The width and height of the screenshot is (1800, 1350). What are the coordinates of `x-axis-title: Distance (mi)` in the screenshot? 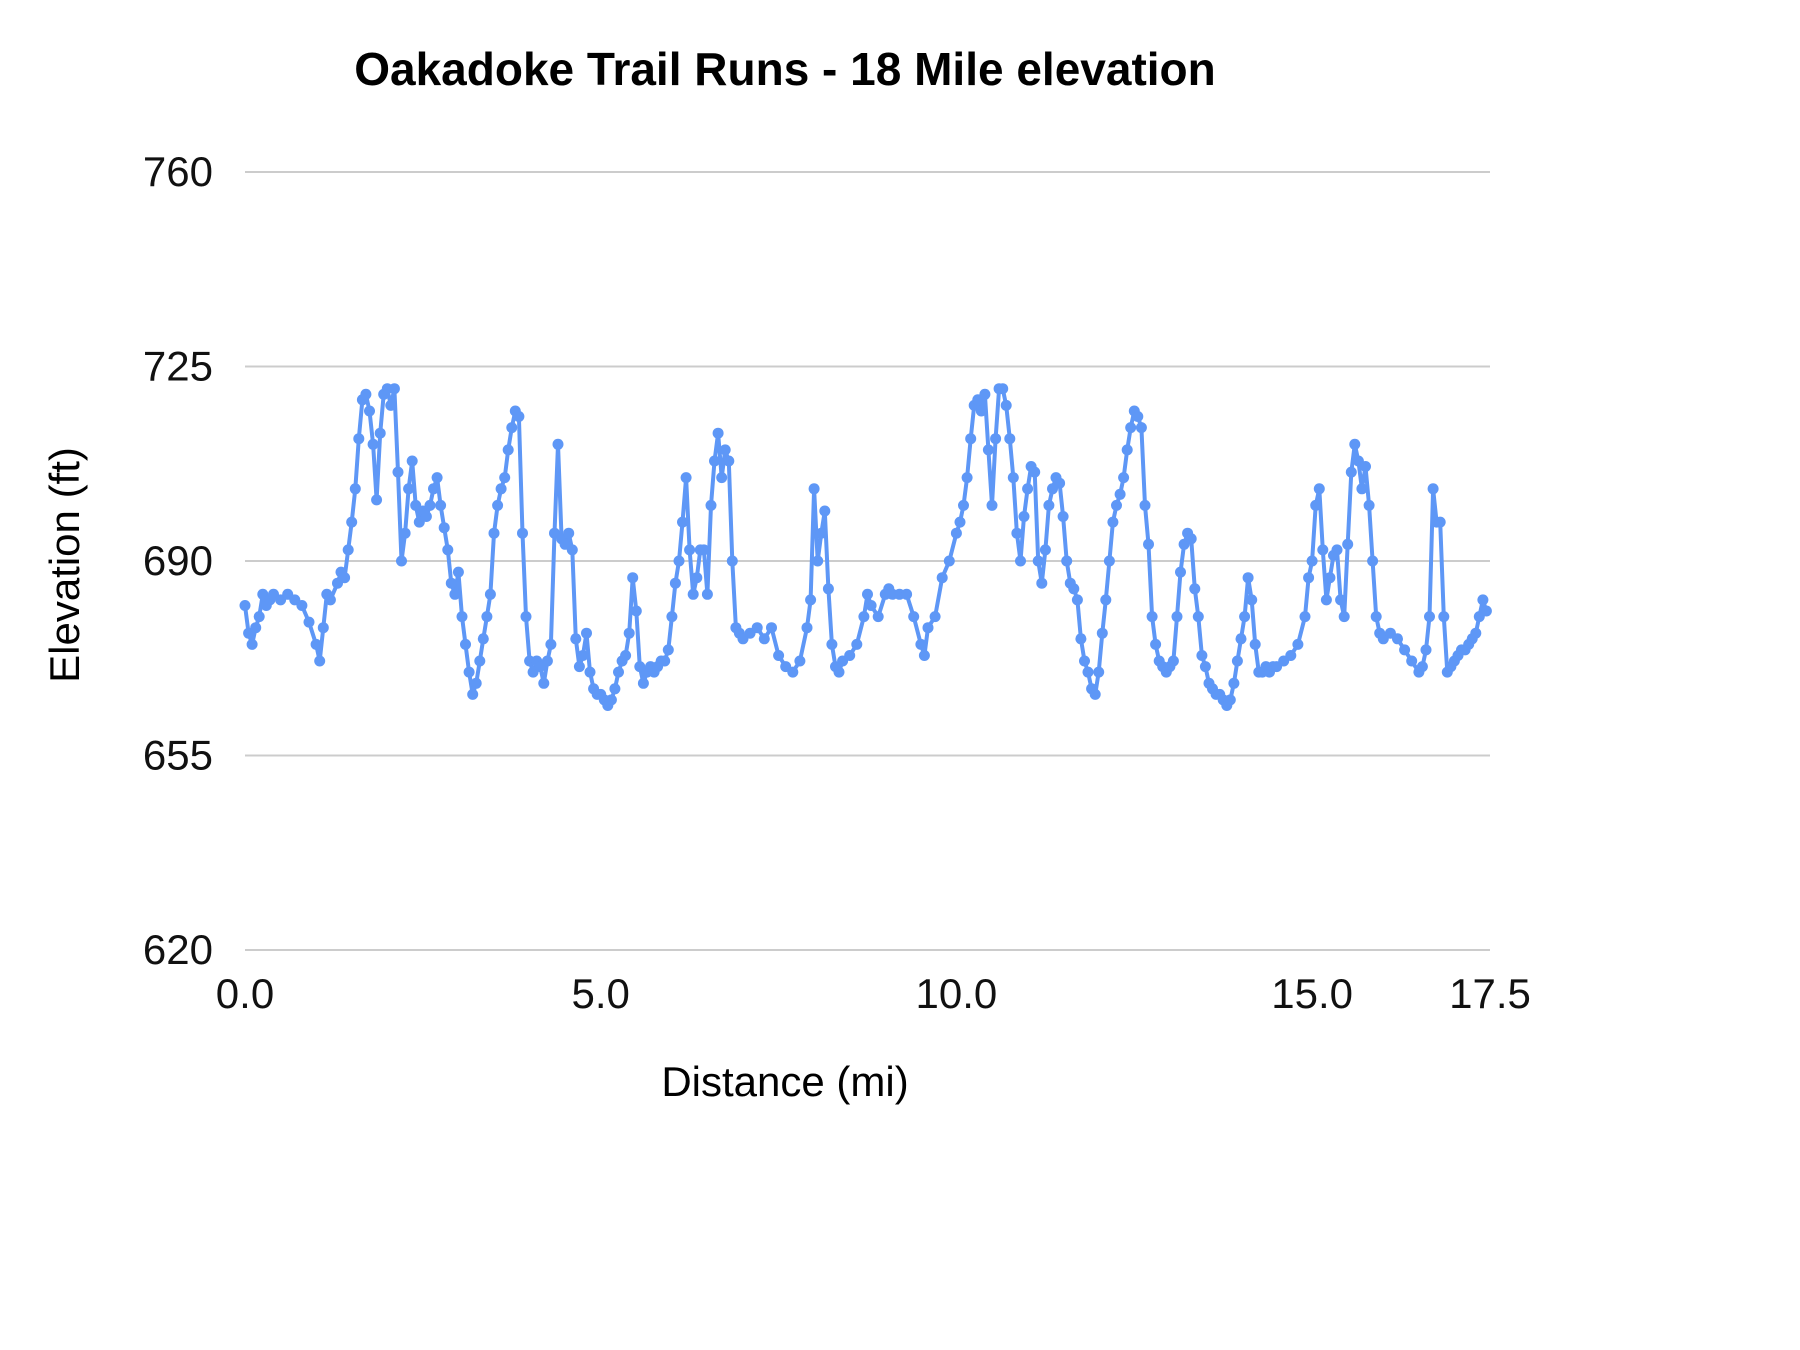 It's located at (785, 1081).